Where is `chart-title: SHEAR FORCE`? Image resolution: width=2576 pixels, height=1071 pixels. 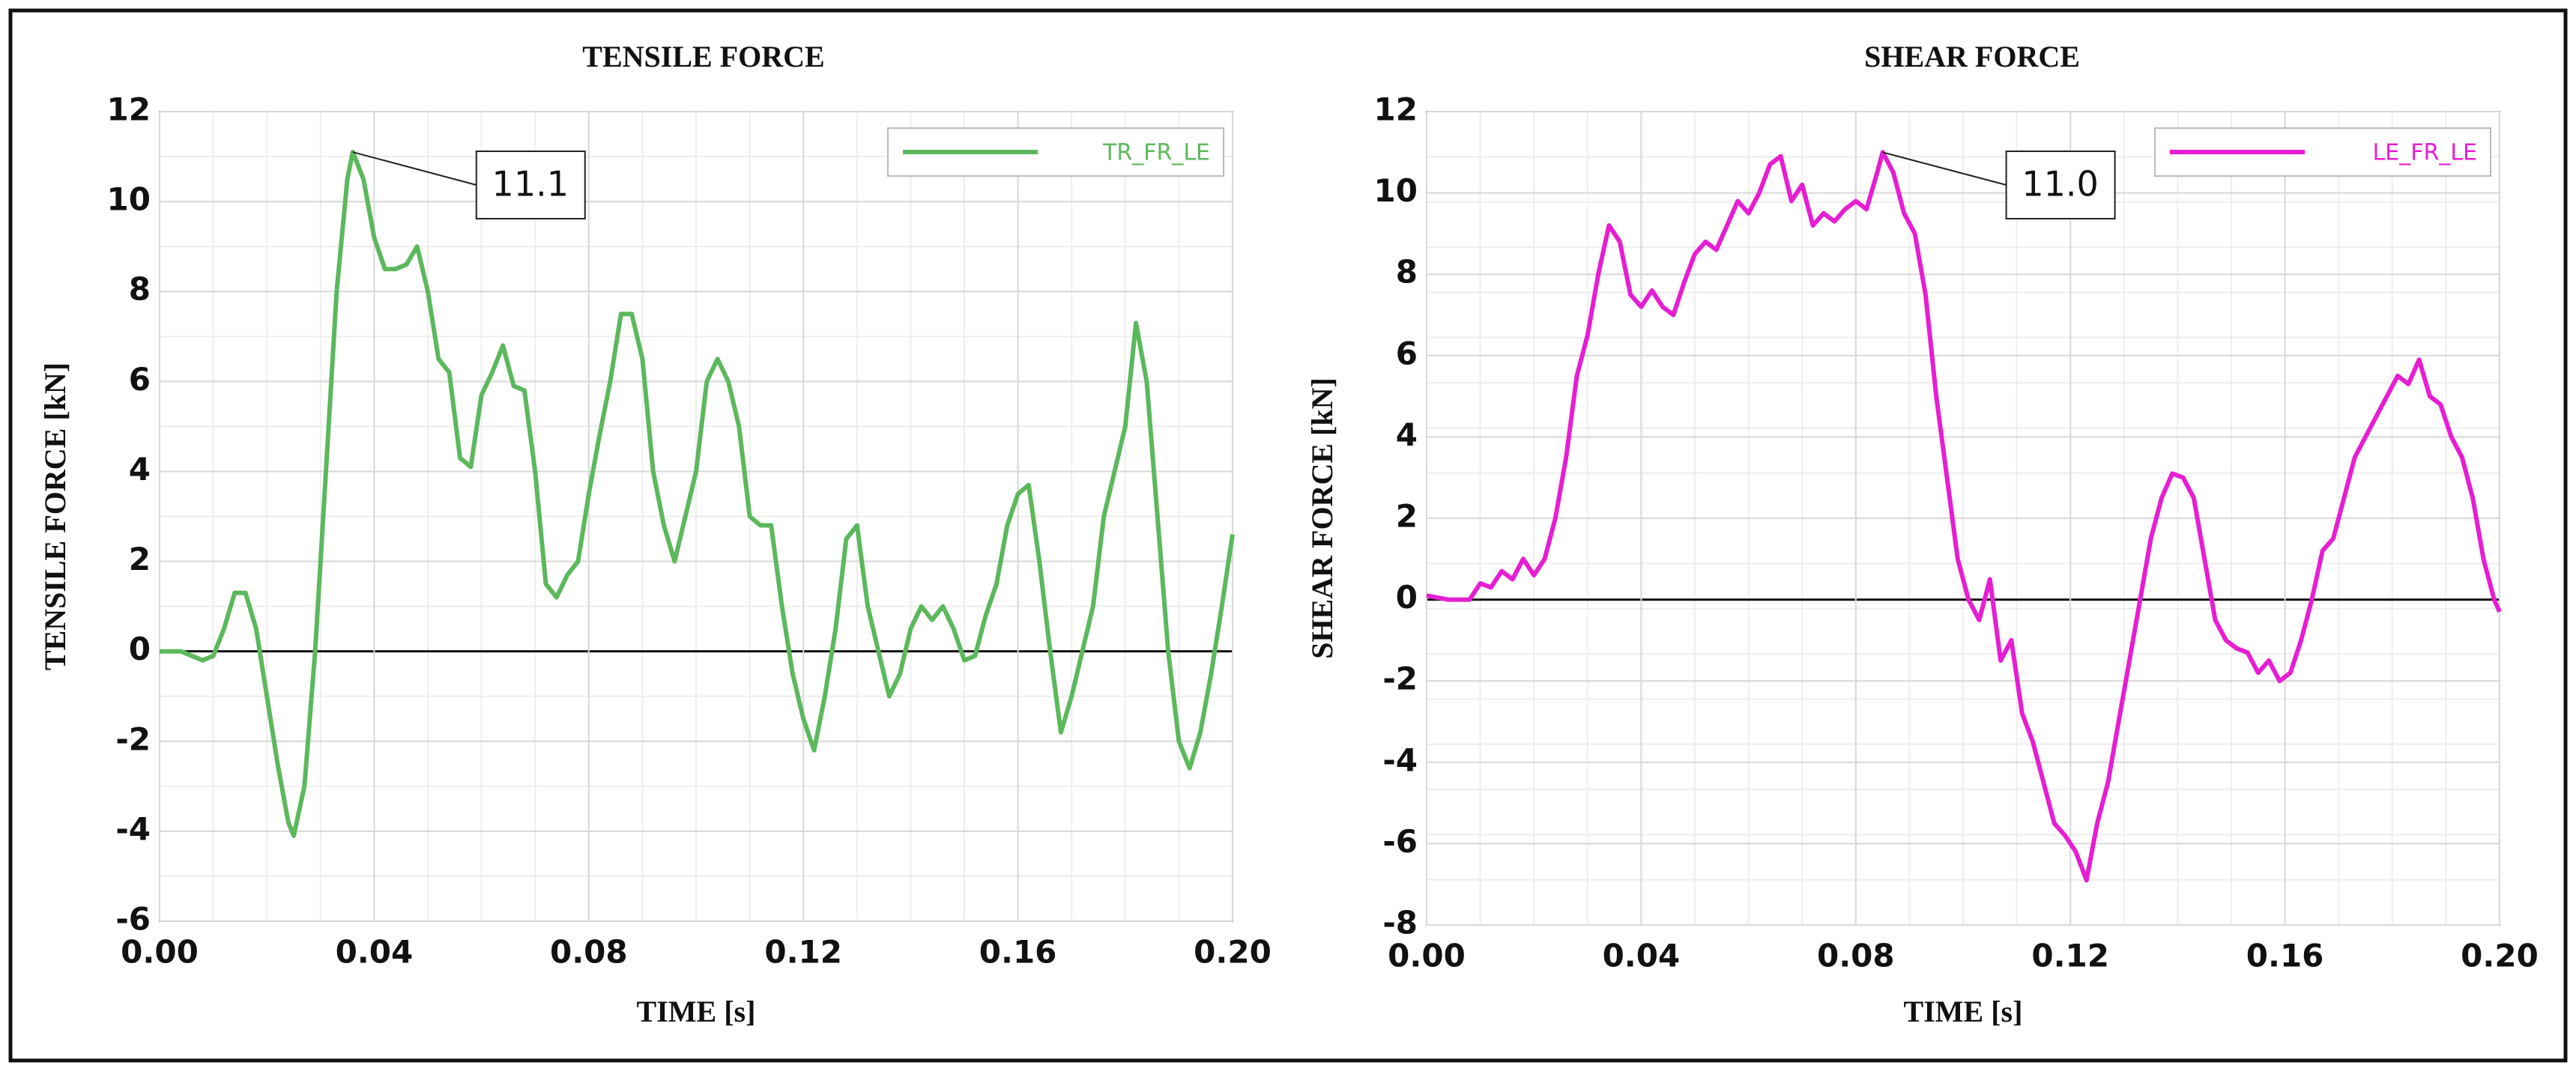
chart-title: SHEAR FORCE is located at coordinates (1972, 56).